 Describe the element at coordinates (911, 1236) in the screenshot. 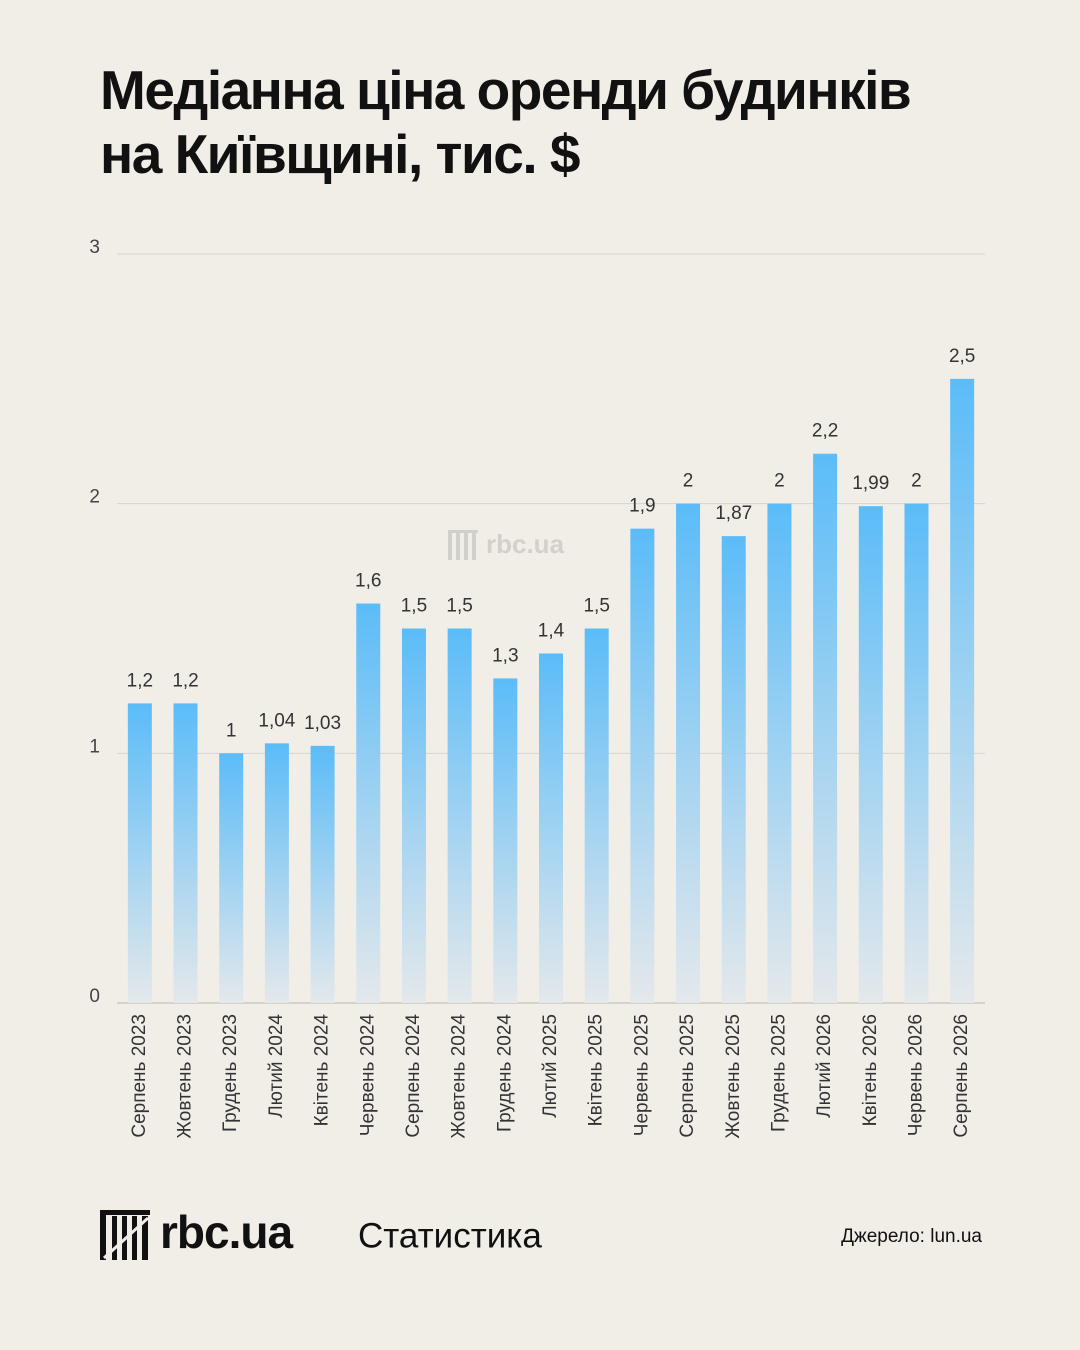

I see `source: Джерело: lun.ua` at that location.